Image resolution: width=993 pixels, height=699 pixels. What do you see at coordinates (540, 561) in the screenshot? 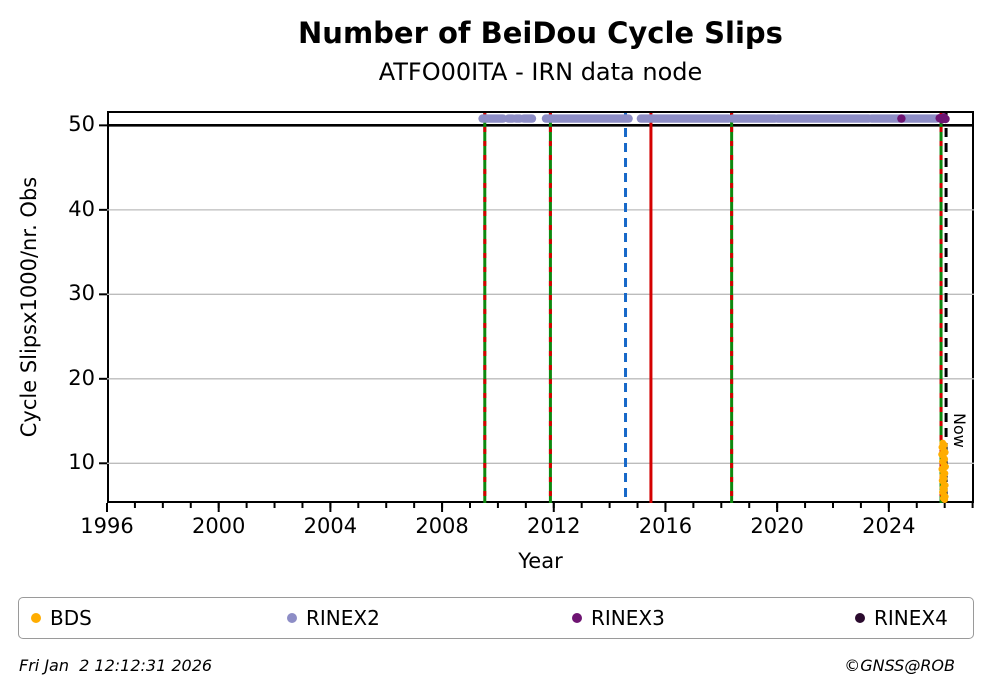
I see `x-axis-label: Year` at bounding box center [540, 561].